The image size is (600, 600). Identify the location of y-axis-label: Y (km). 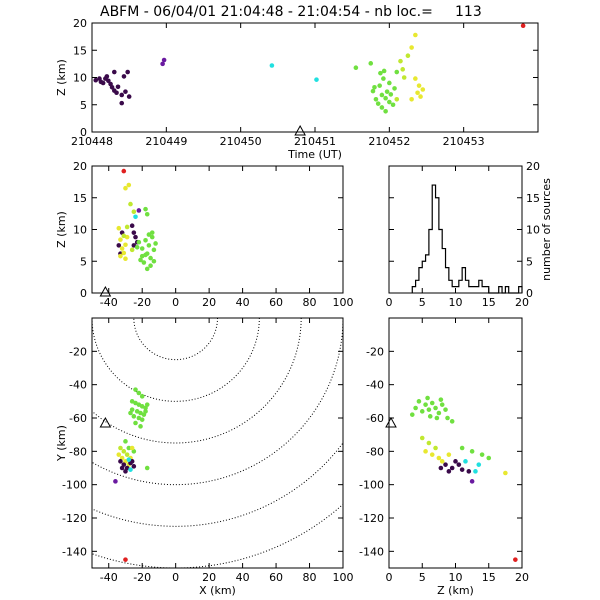
(61, 443).